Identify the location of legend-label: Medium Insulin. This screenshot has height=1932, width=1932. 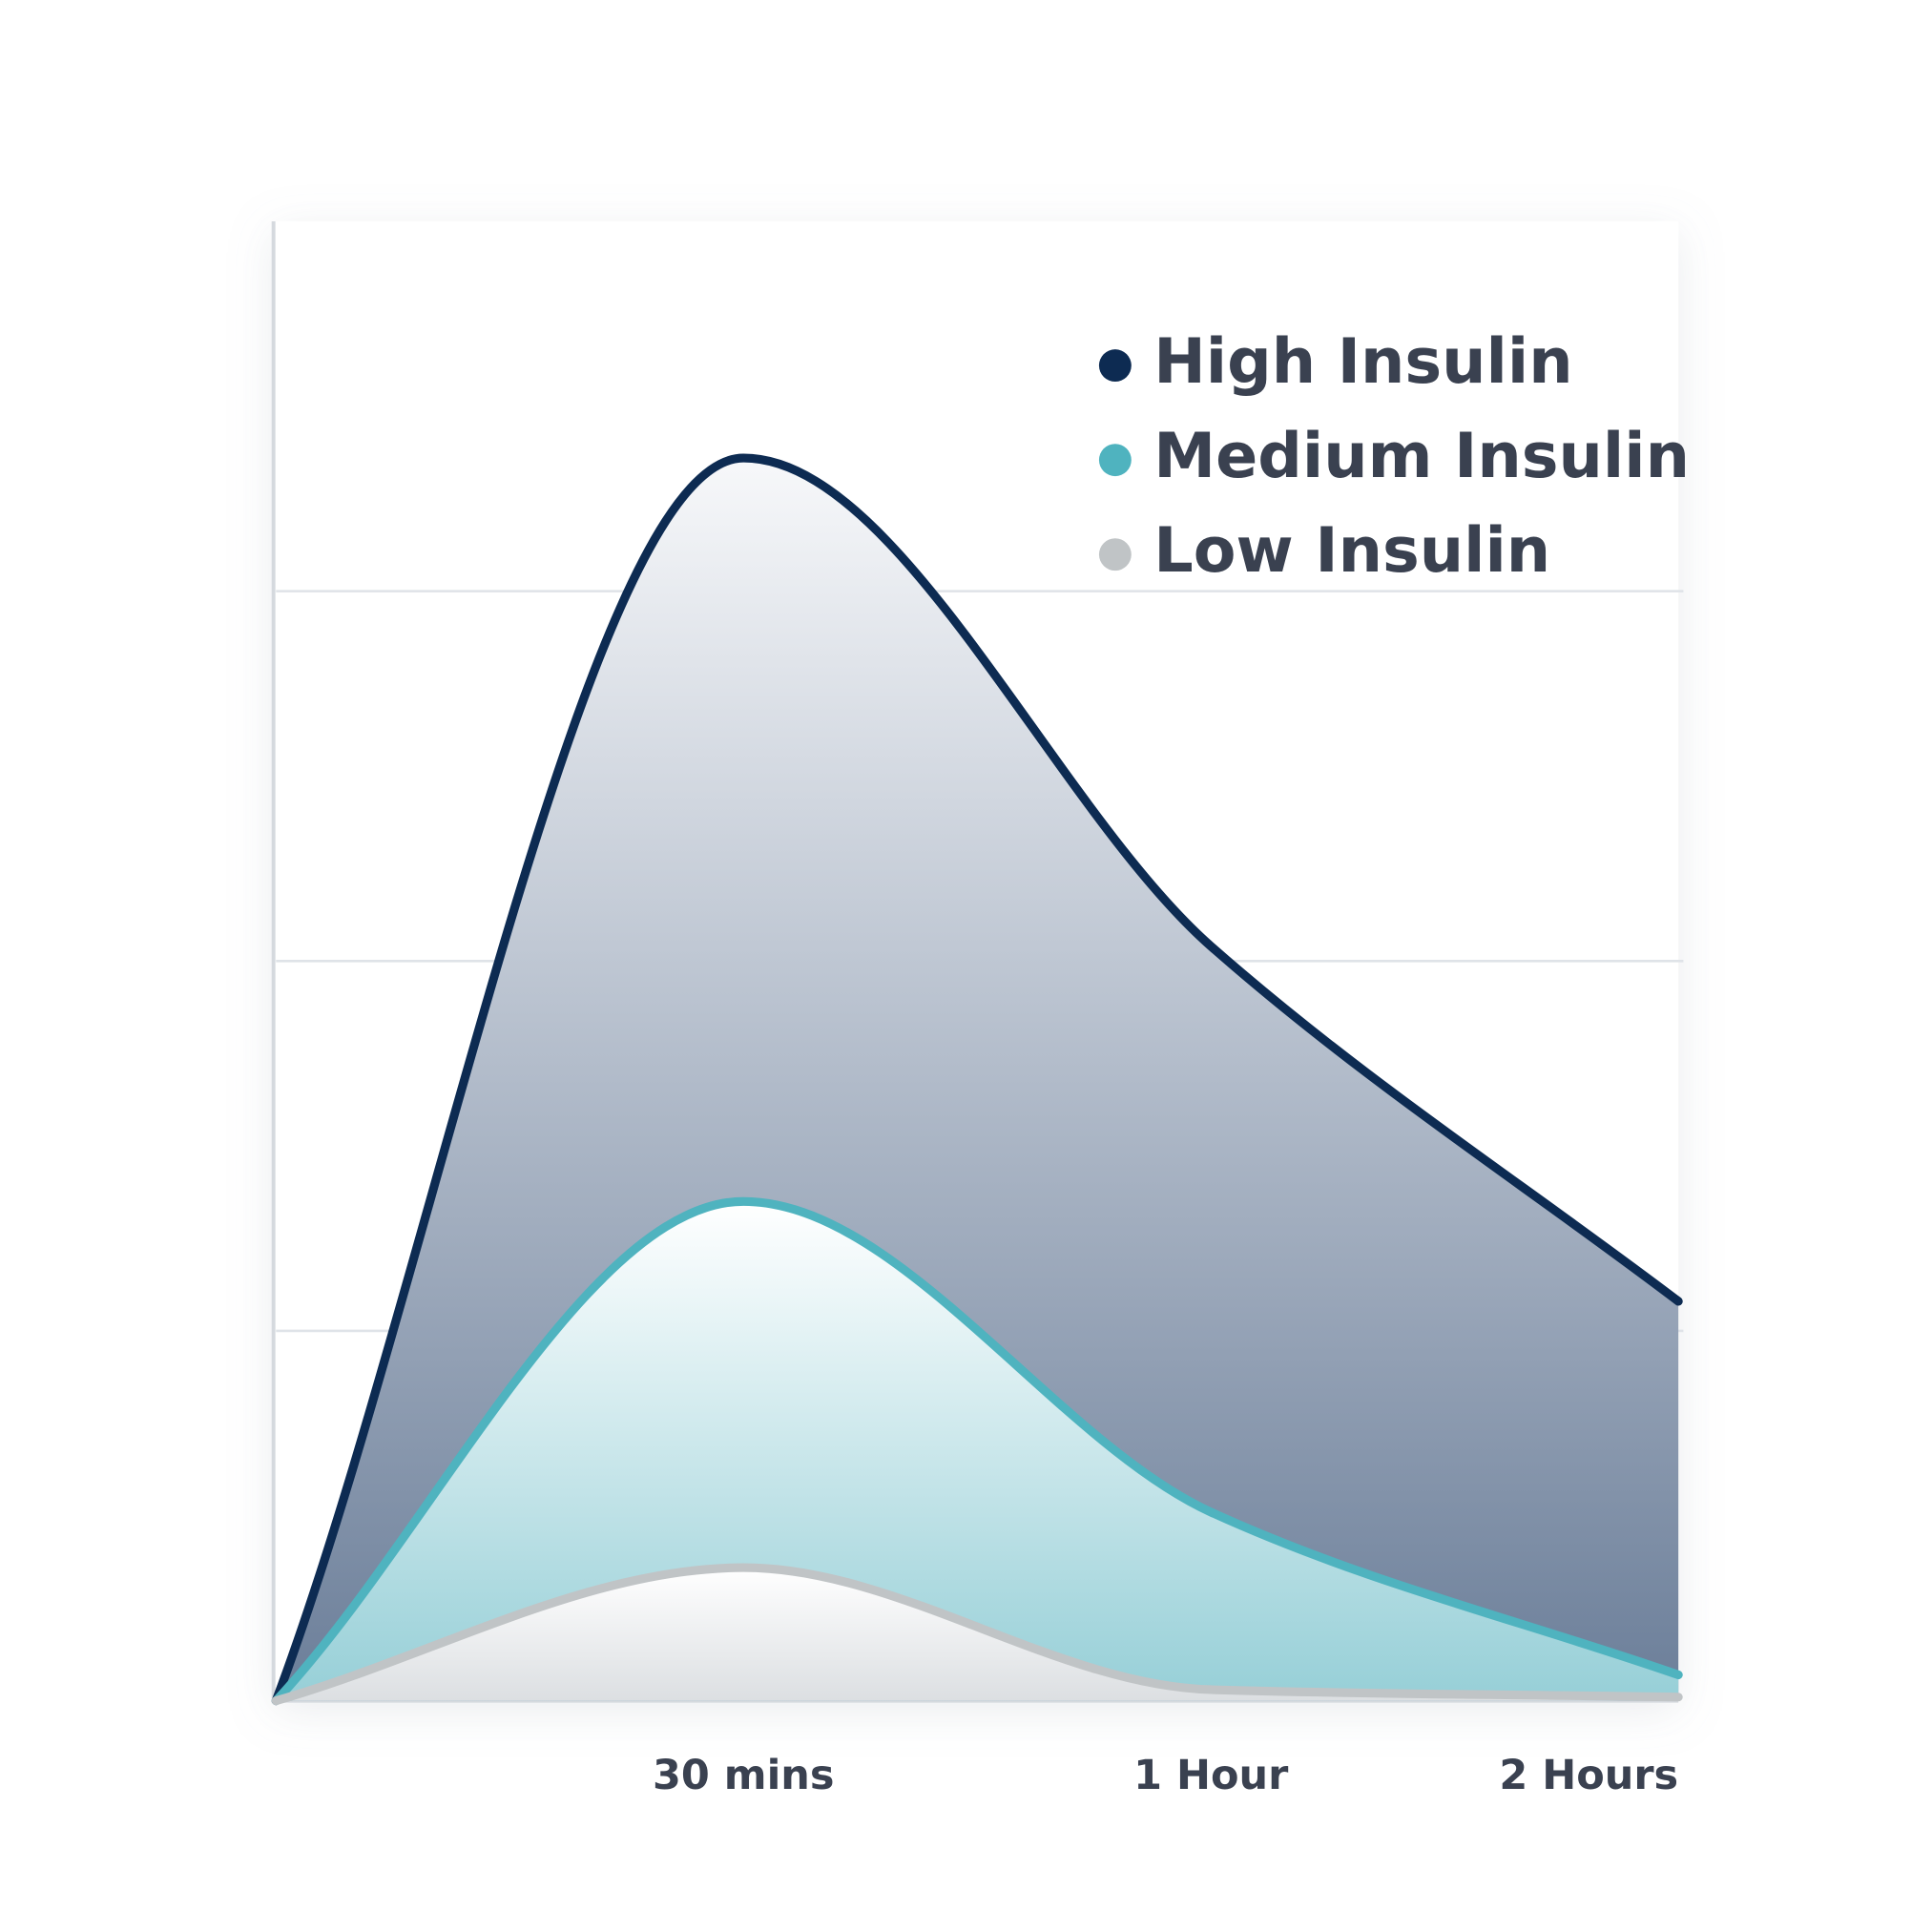
(1421, 456).